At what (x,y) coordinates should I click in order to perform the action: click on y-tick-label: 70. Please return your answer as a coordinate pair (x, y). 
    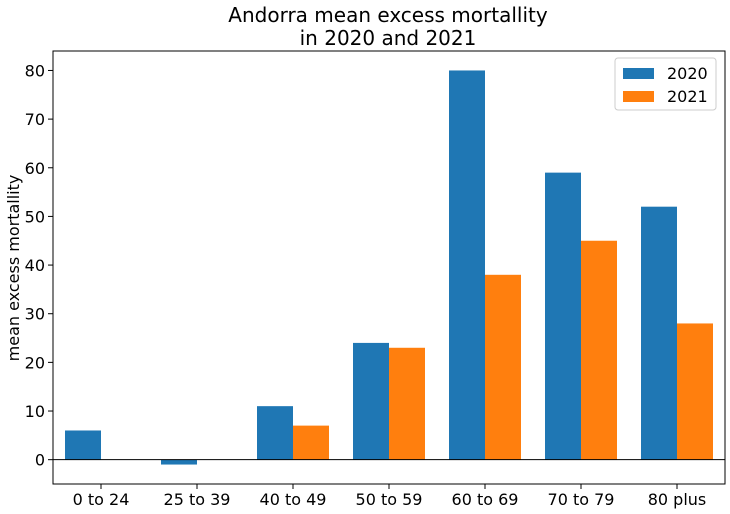
    Looking at the image, I should click on (35, 119).